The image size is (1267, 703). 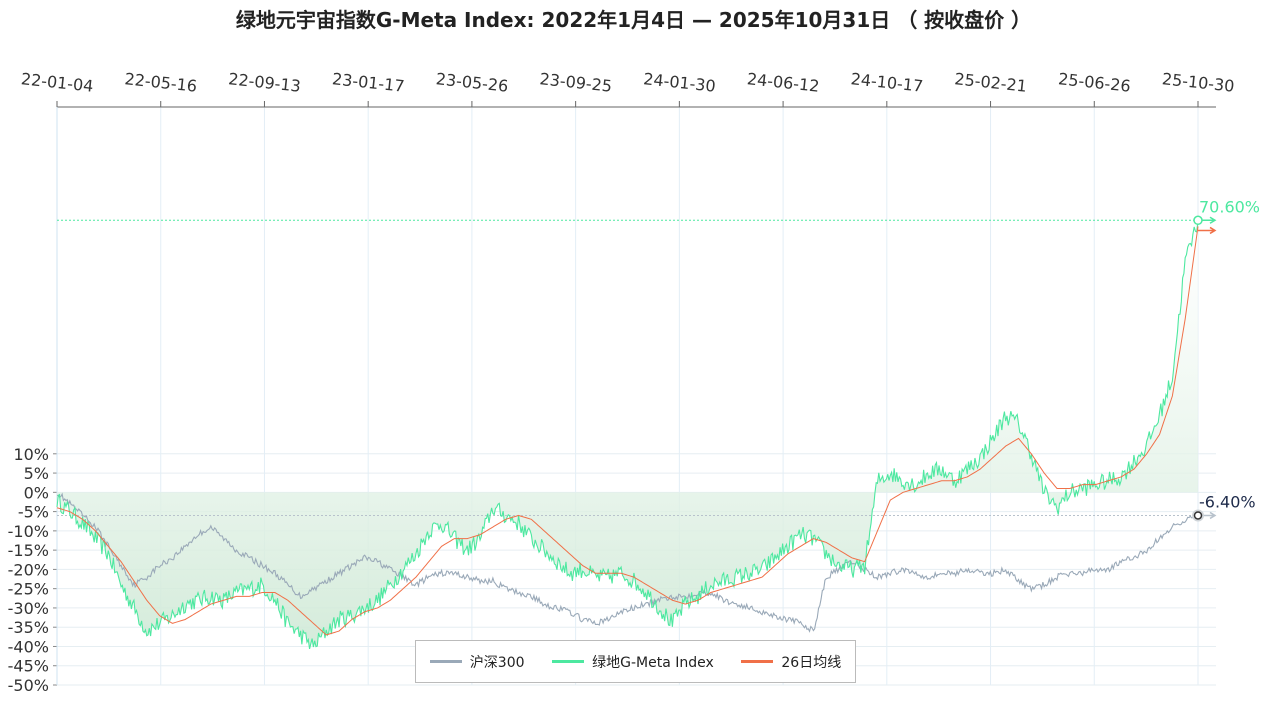 I want to click on x-tick-label: 22-09-13, so click(x=265, y=82).